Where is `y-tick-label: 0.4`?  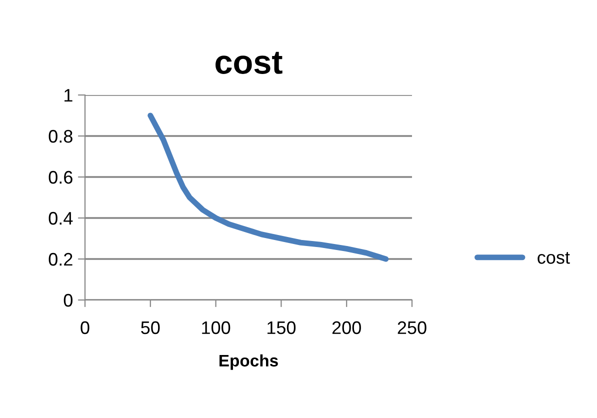
y-tick-label: 0.4 is located at coordinates (60, 218).